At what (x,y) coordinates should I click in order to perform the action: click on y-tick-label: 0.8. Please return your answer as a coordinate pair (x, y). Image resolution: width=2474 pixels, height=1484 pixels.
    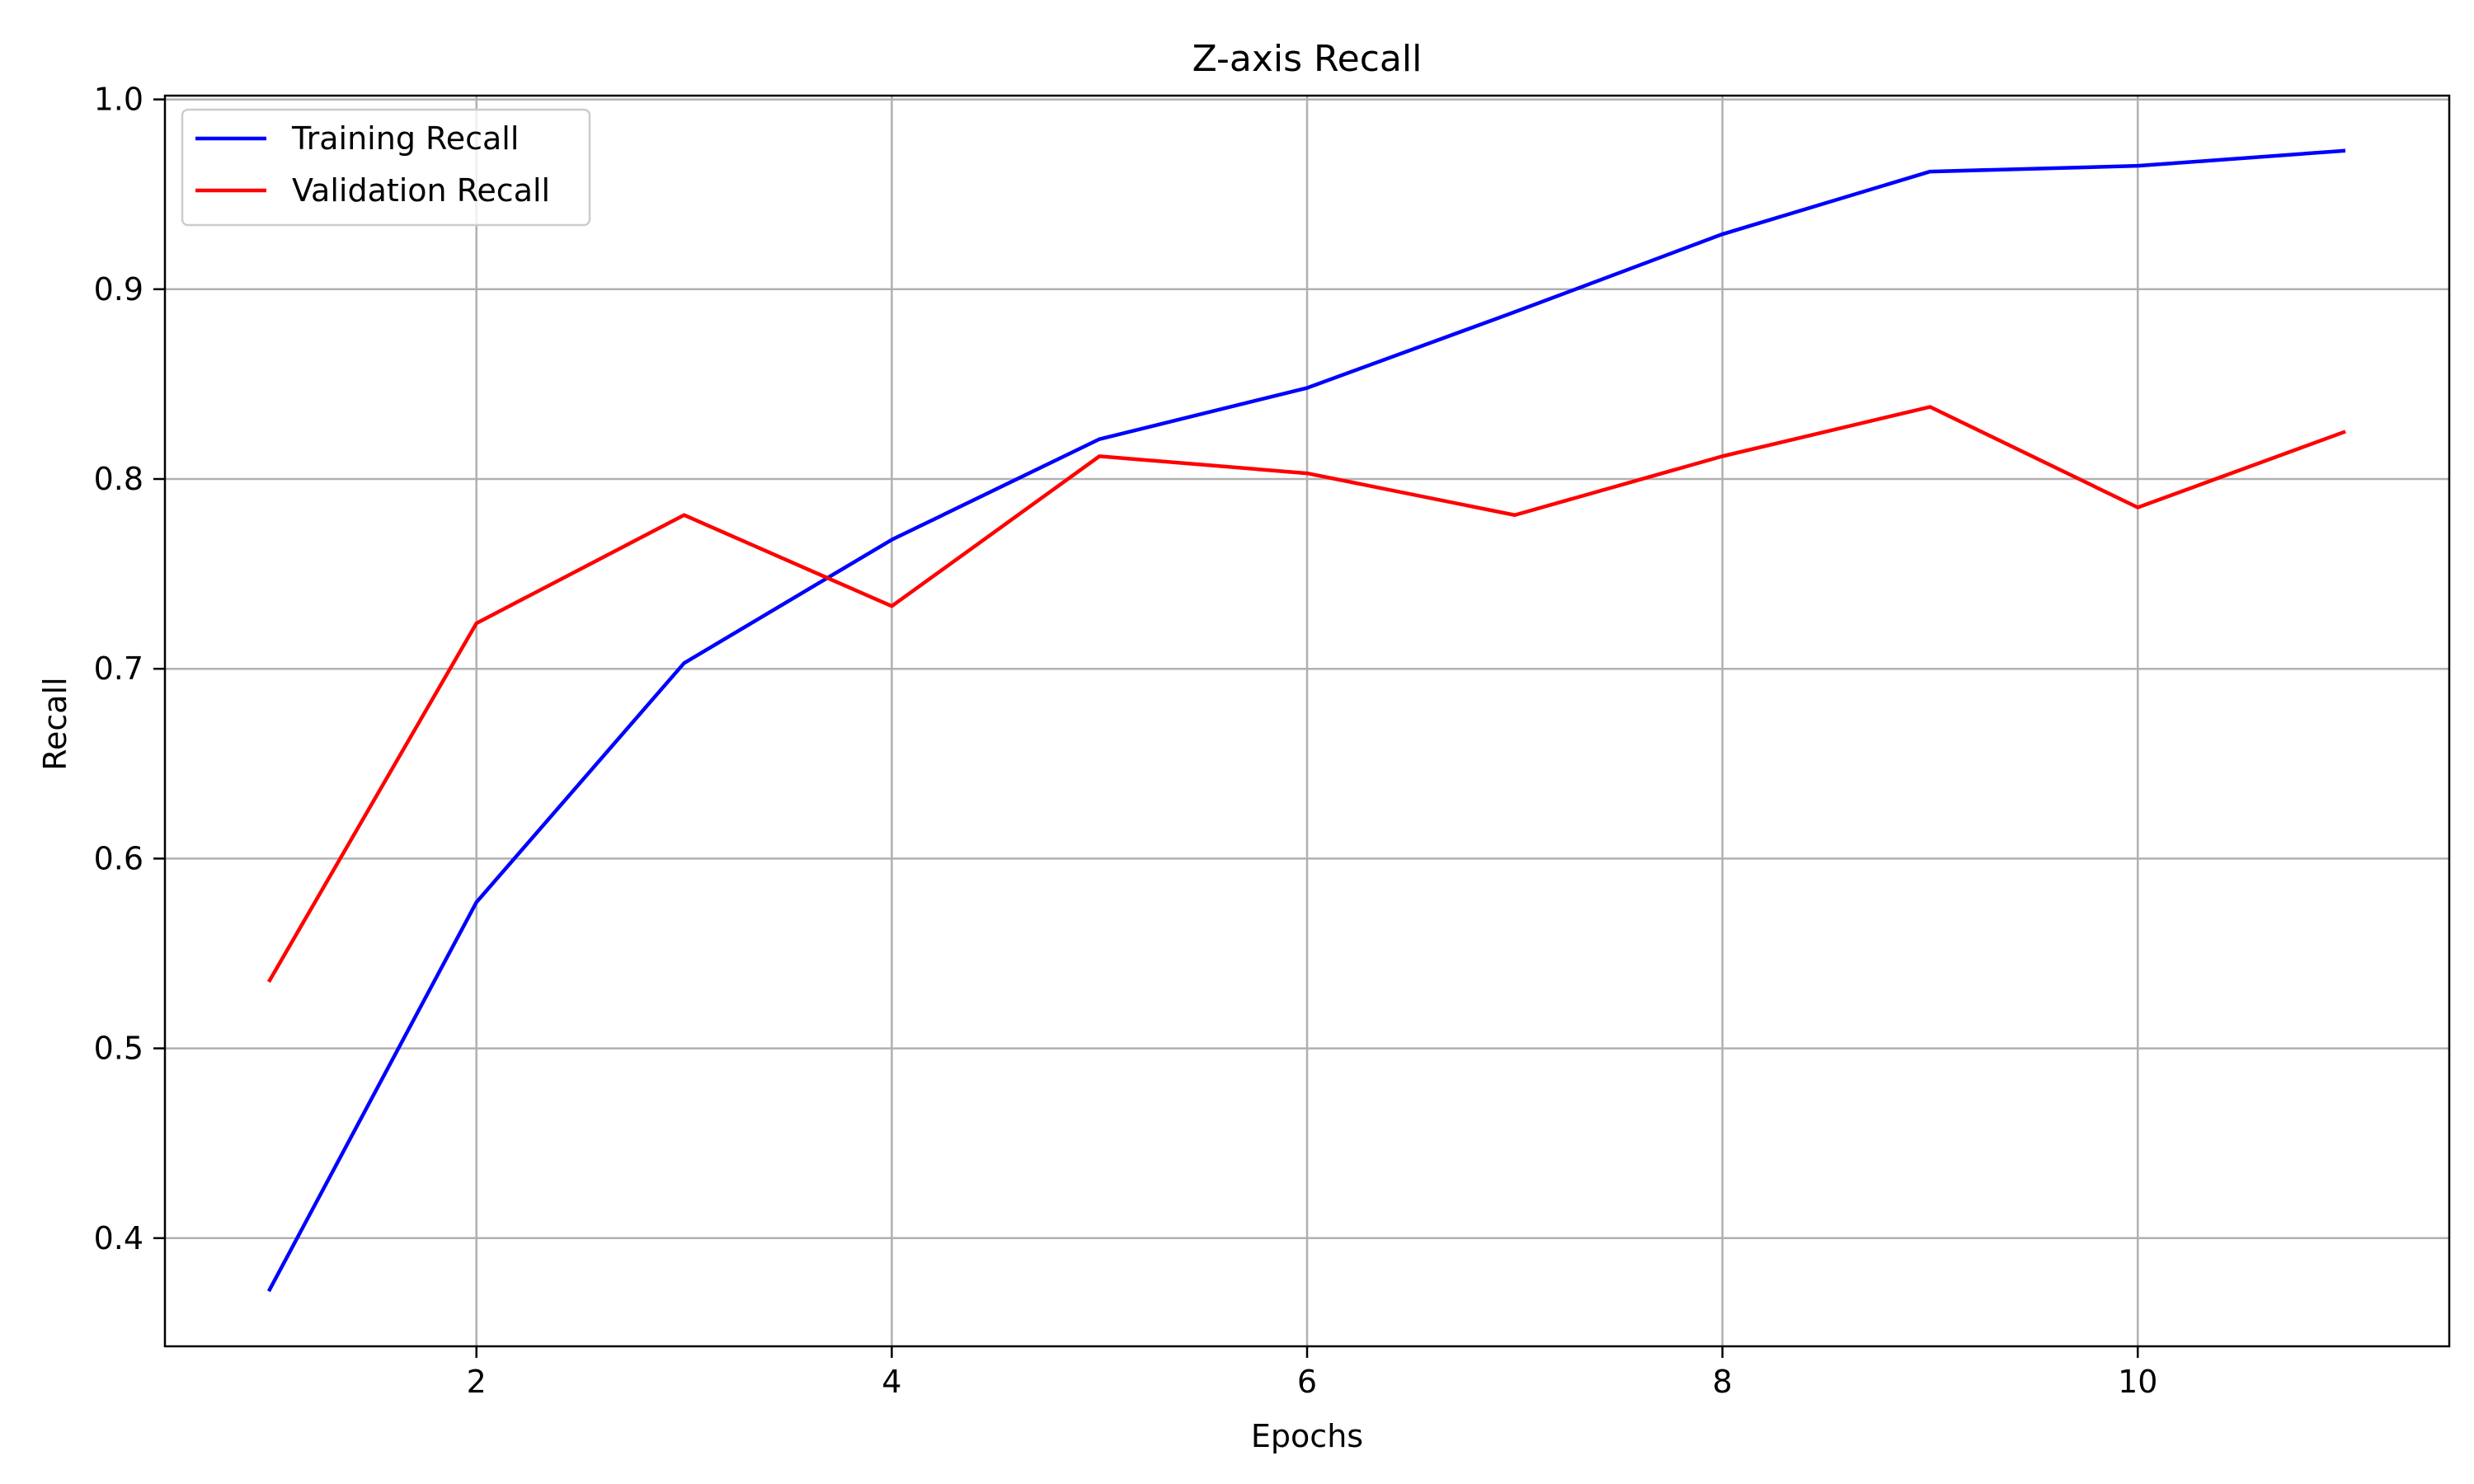
    Looking at the image, I should click on (118, 479).